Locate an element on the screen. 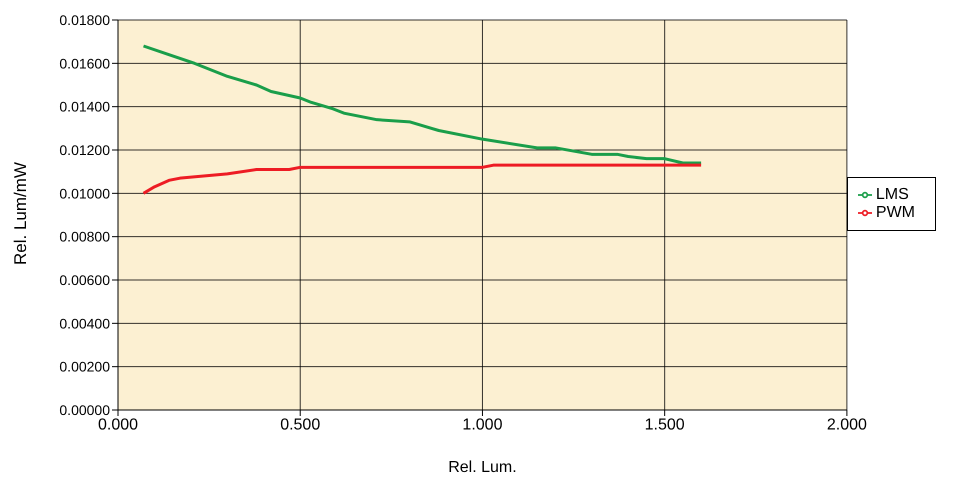 The height and width of the screenshot is (488, 954). y-tick-label: 0.01200 is located at coordinates (84, 150).